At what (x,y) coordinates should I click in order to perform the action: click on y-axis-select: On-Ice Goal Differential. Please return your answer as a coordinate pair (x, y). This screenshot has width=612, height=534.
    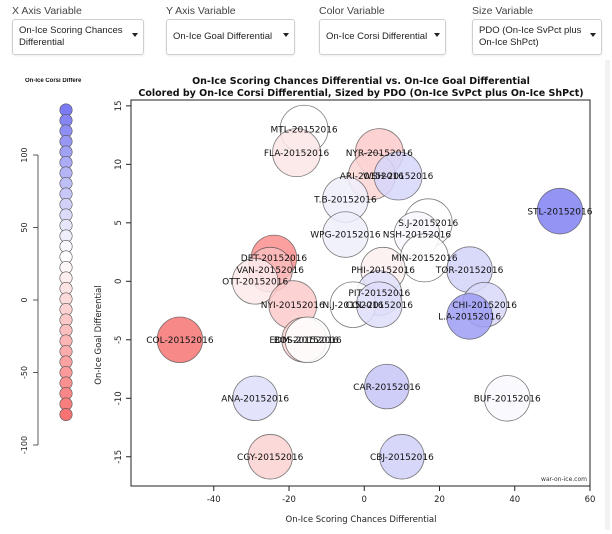
    Looking at the image, I should click on (230, 37).